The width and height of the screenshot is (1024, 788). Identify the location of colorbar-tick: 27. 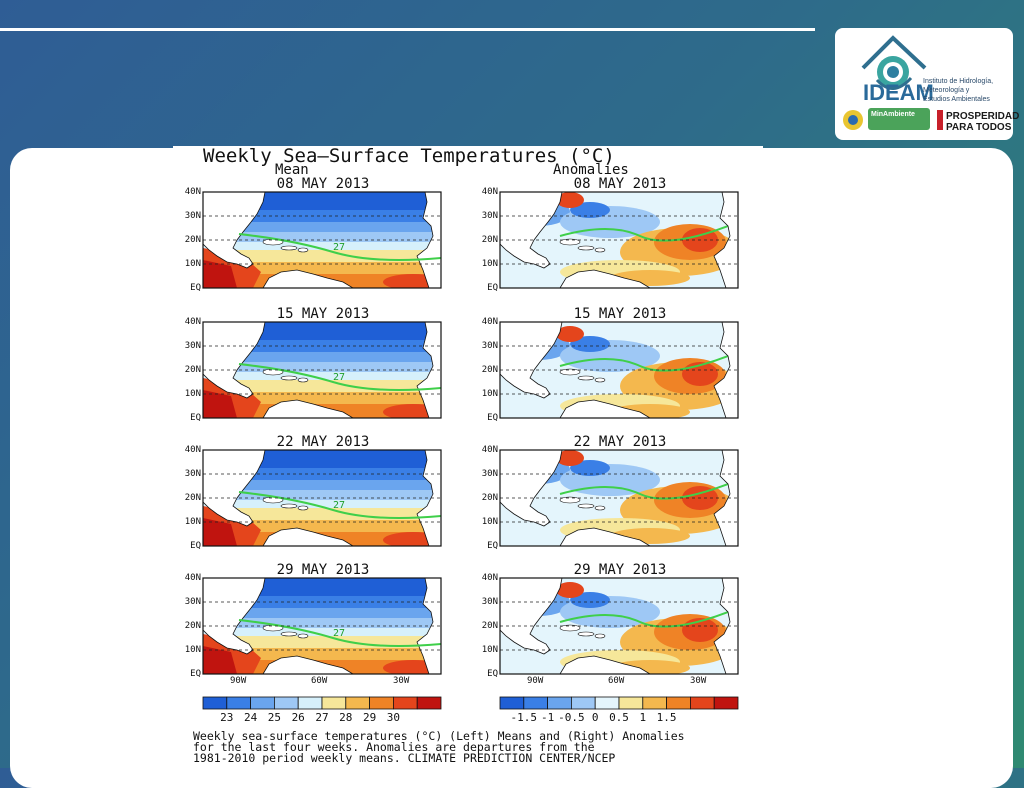
(322, 717).